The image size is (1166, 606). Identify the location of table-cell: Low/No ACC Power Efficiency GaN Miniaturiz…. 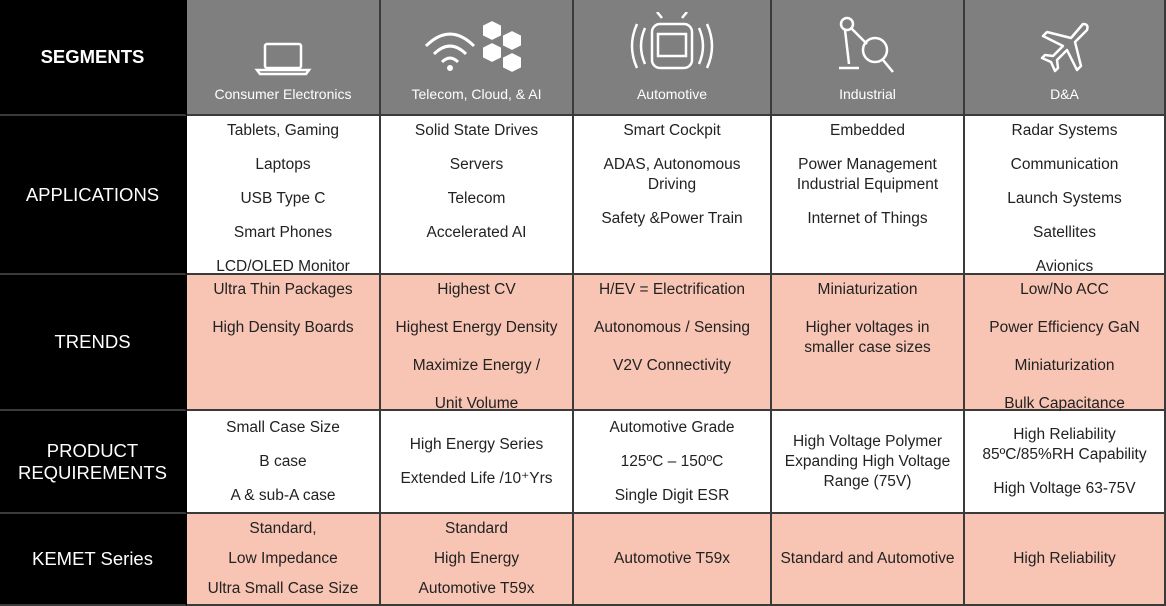
(1065, 343).